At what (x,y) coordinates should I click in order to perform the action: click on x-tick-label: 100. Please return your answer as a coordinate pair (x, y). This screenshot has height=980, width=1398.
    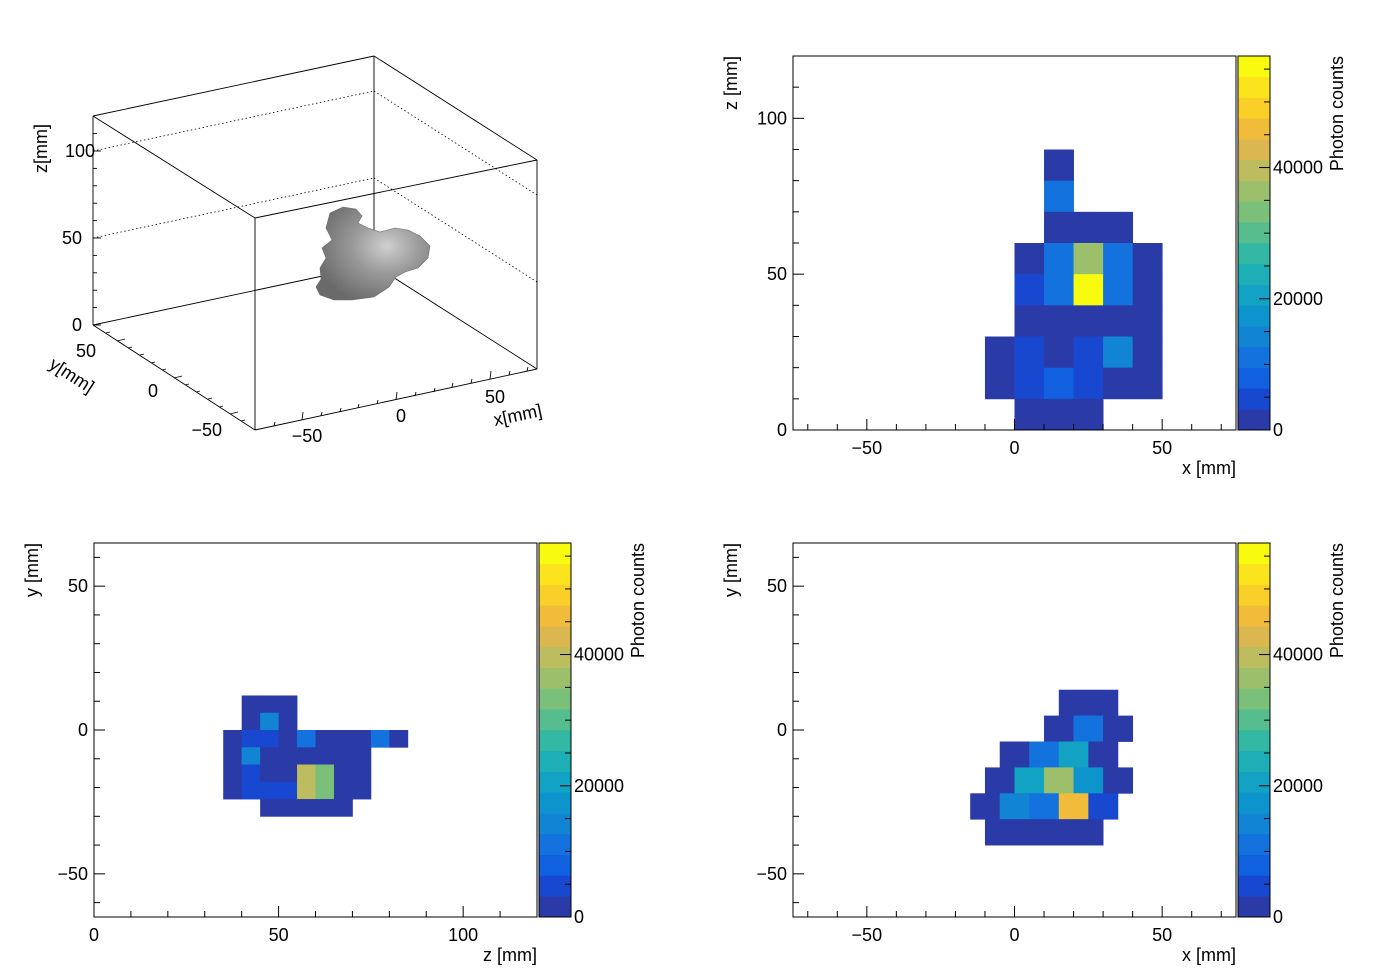
    Looking at the image, I should click on (463, 935).